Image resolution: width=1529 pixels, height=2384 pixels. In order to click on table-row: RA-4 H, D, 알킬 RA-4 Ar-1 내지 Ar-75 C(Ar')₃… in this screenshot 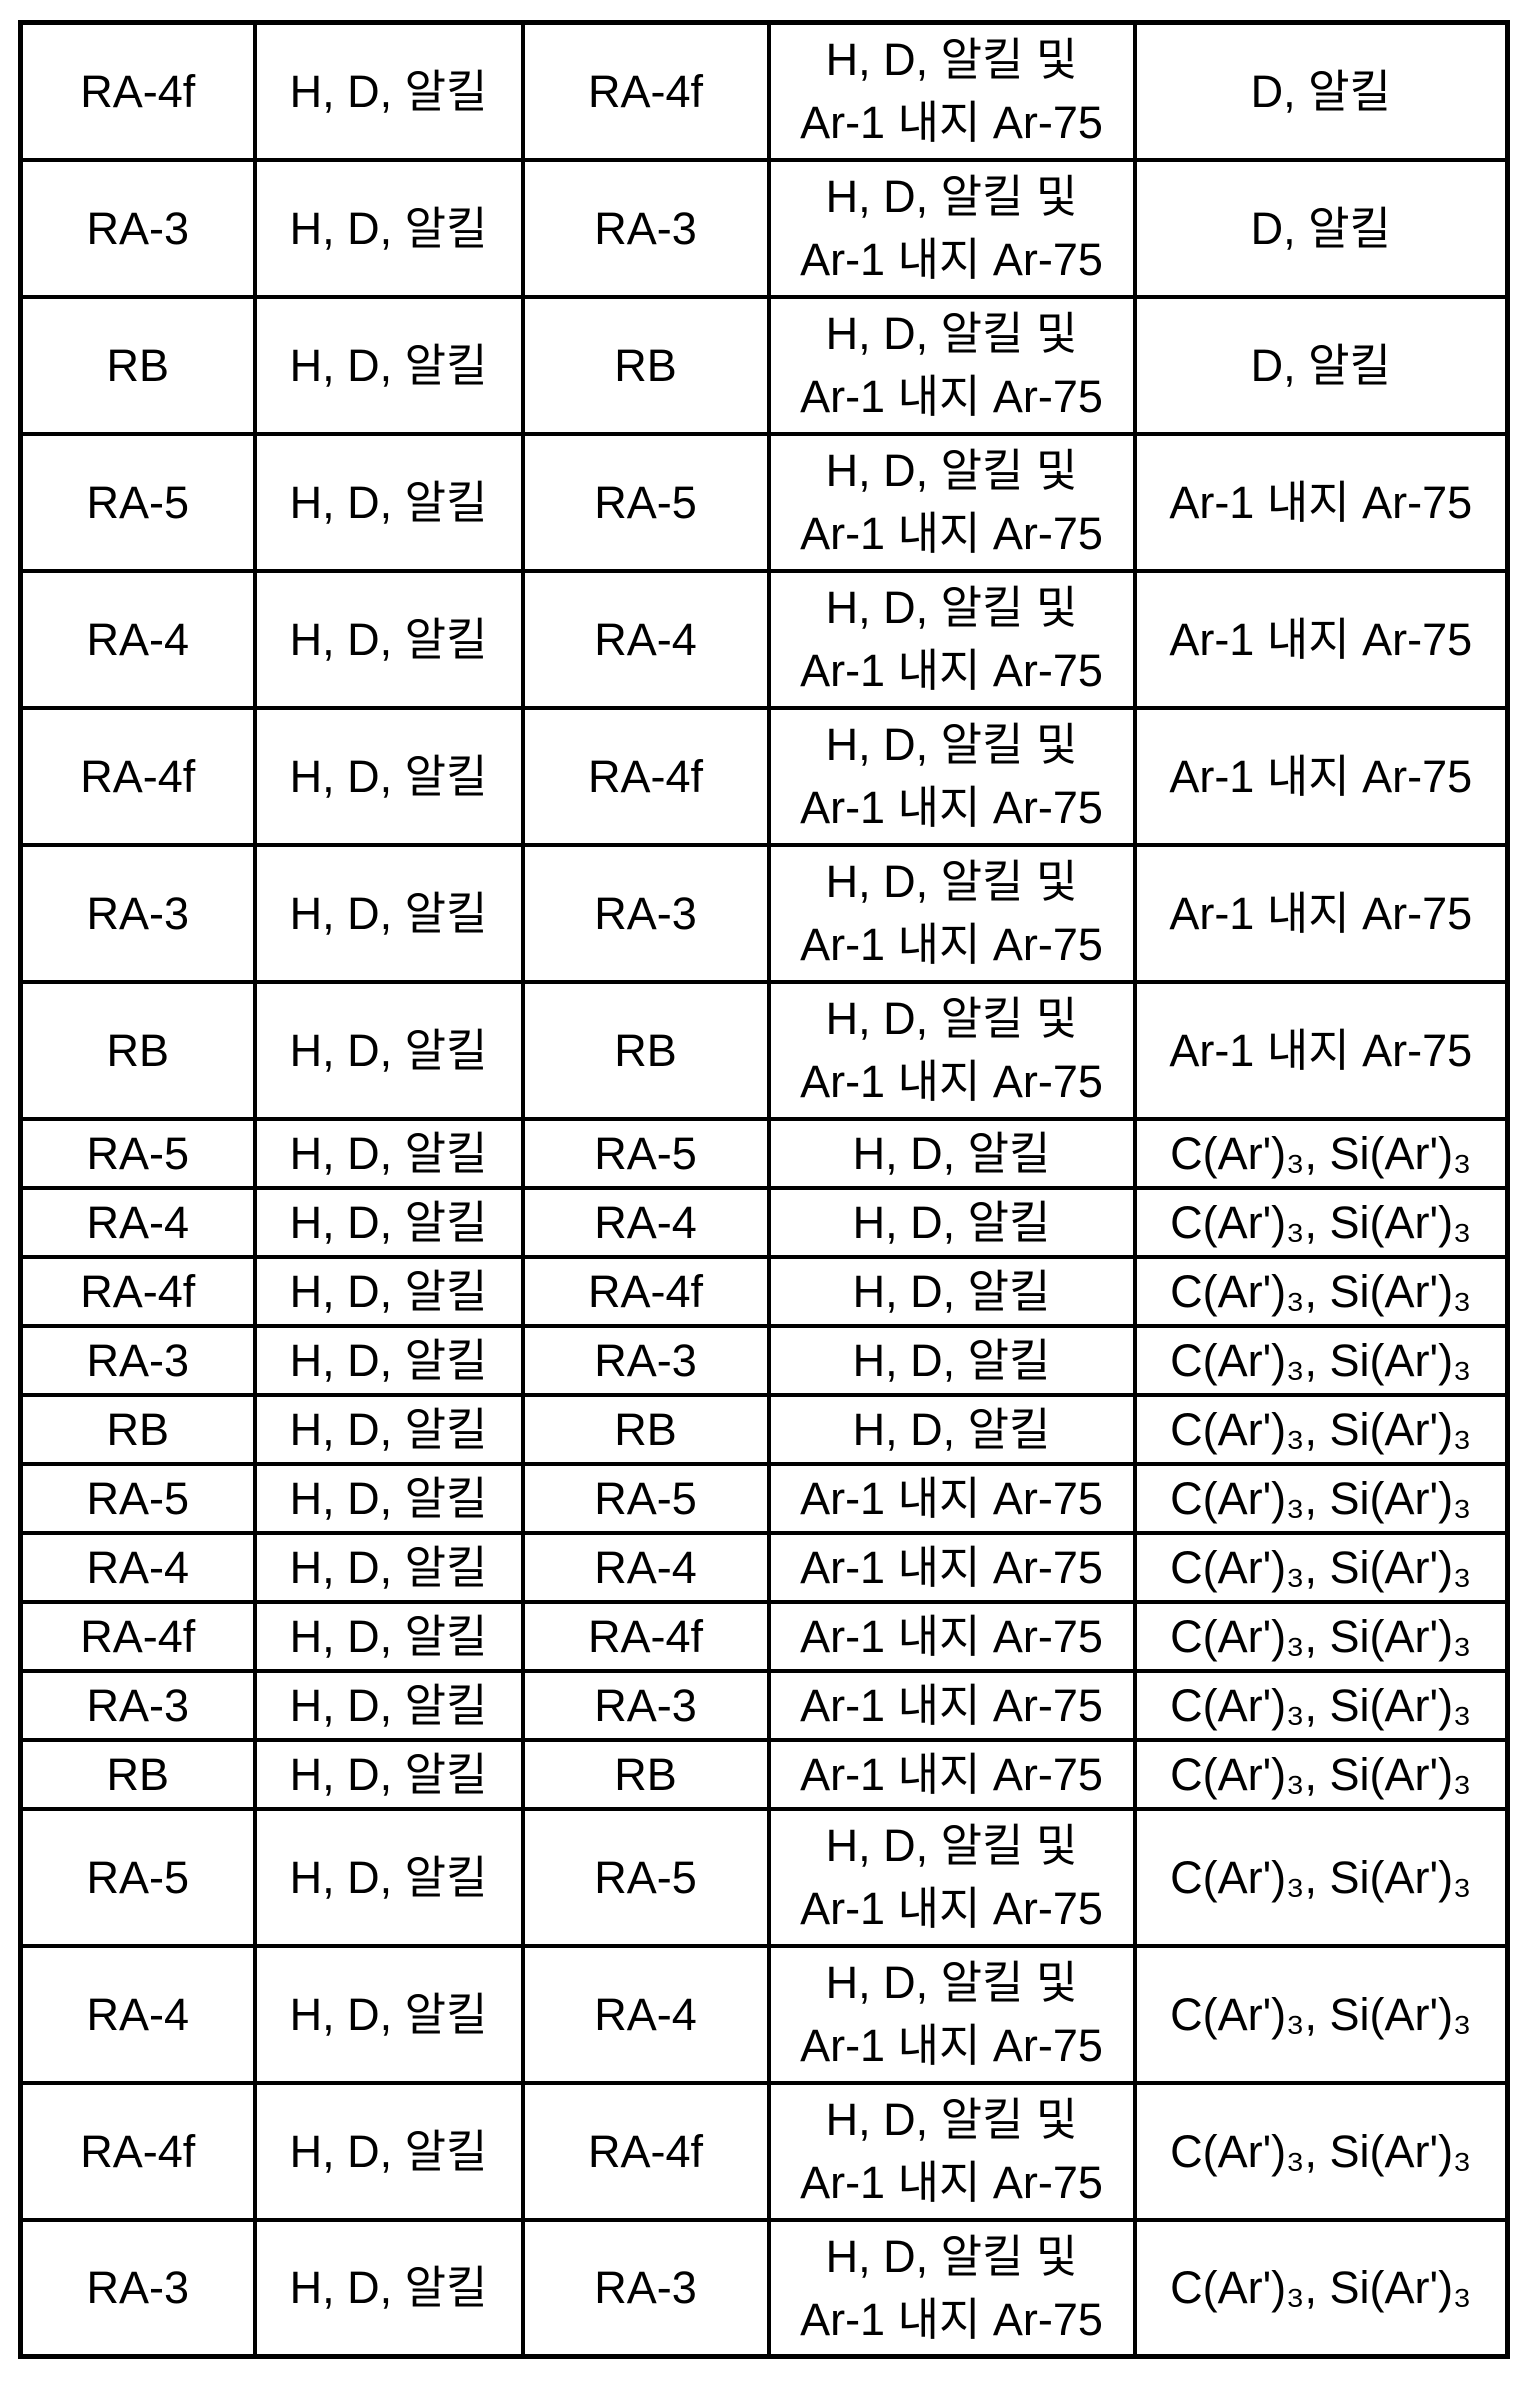, I will do `click(764, 1567)`.